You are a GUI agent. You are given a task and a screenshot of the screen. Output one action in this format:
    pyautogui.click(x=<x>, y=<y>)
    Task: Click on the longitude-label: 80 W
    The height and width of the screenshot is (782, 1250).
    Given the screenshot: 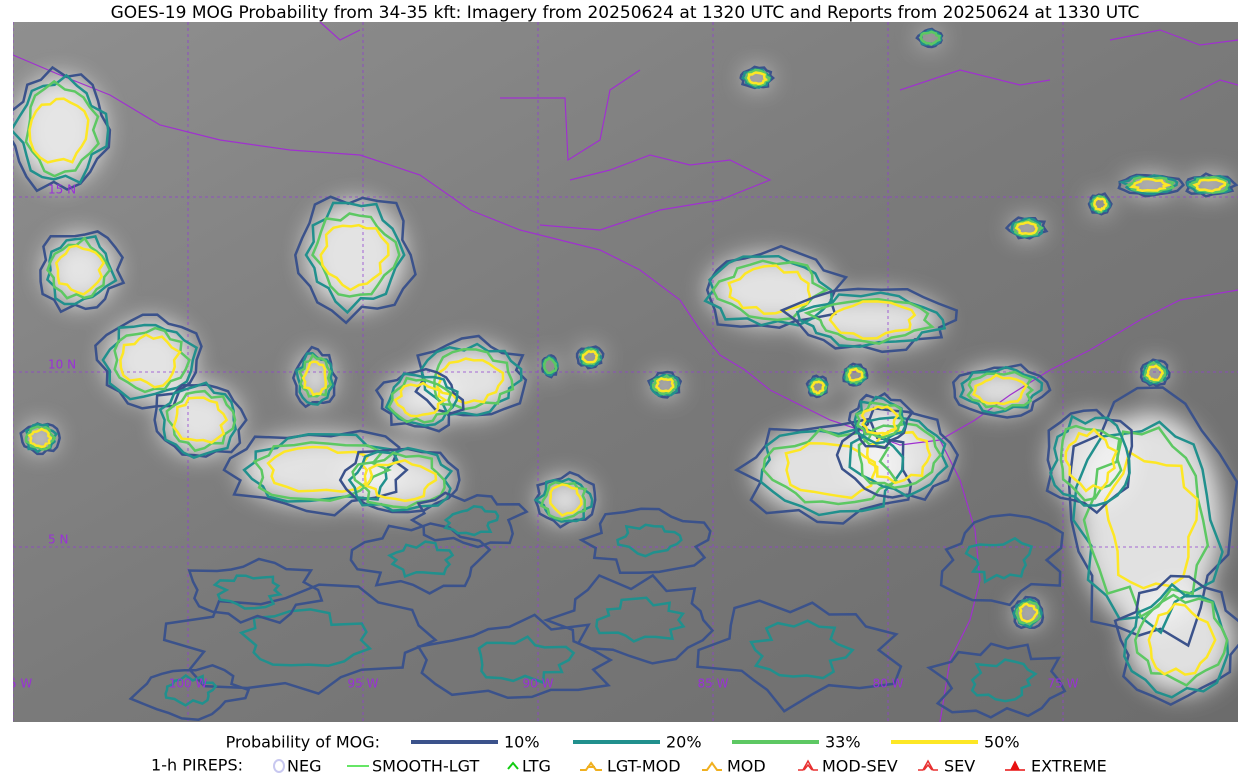 What is the action you would take?
    pyautogui.click(x=888, y=684)
    